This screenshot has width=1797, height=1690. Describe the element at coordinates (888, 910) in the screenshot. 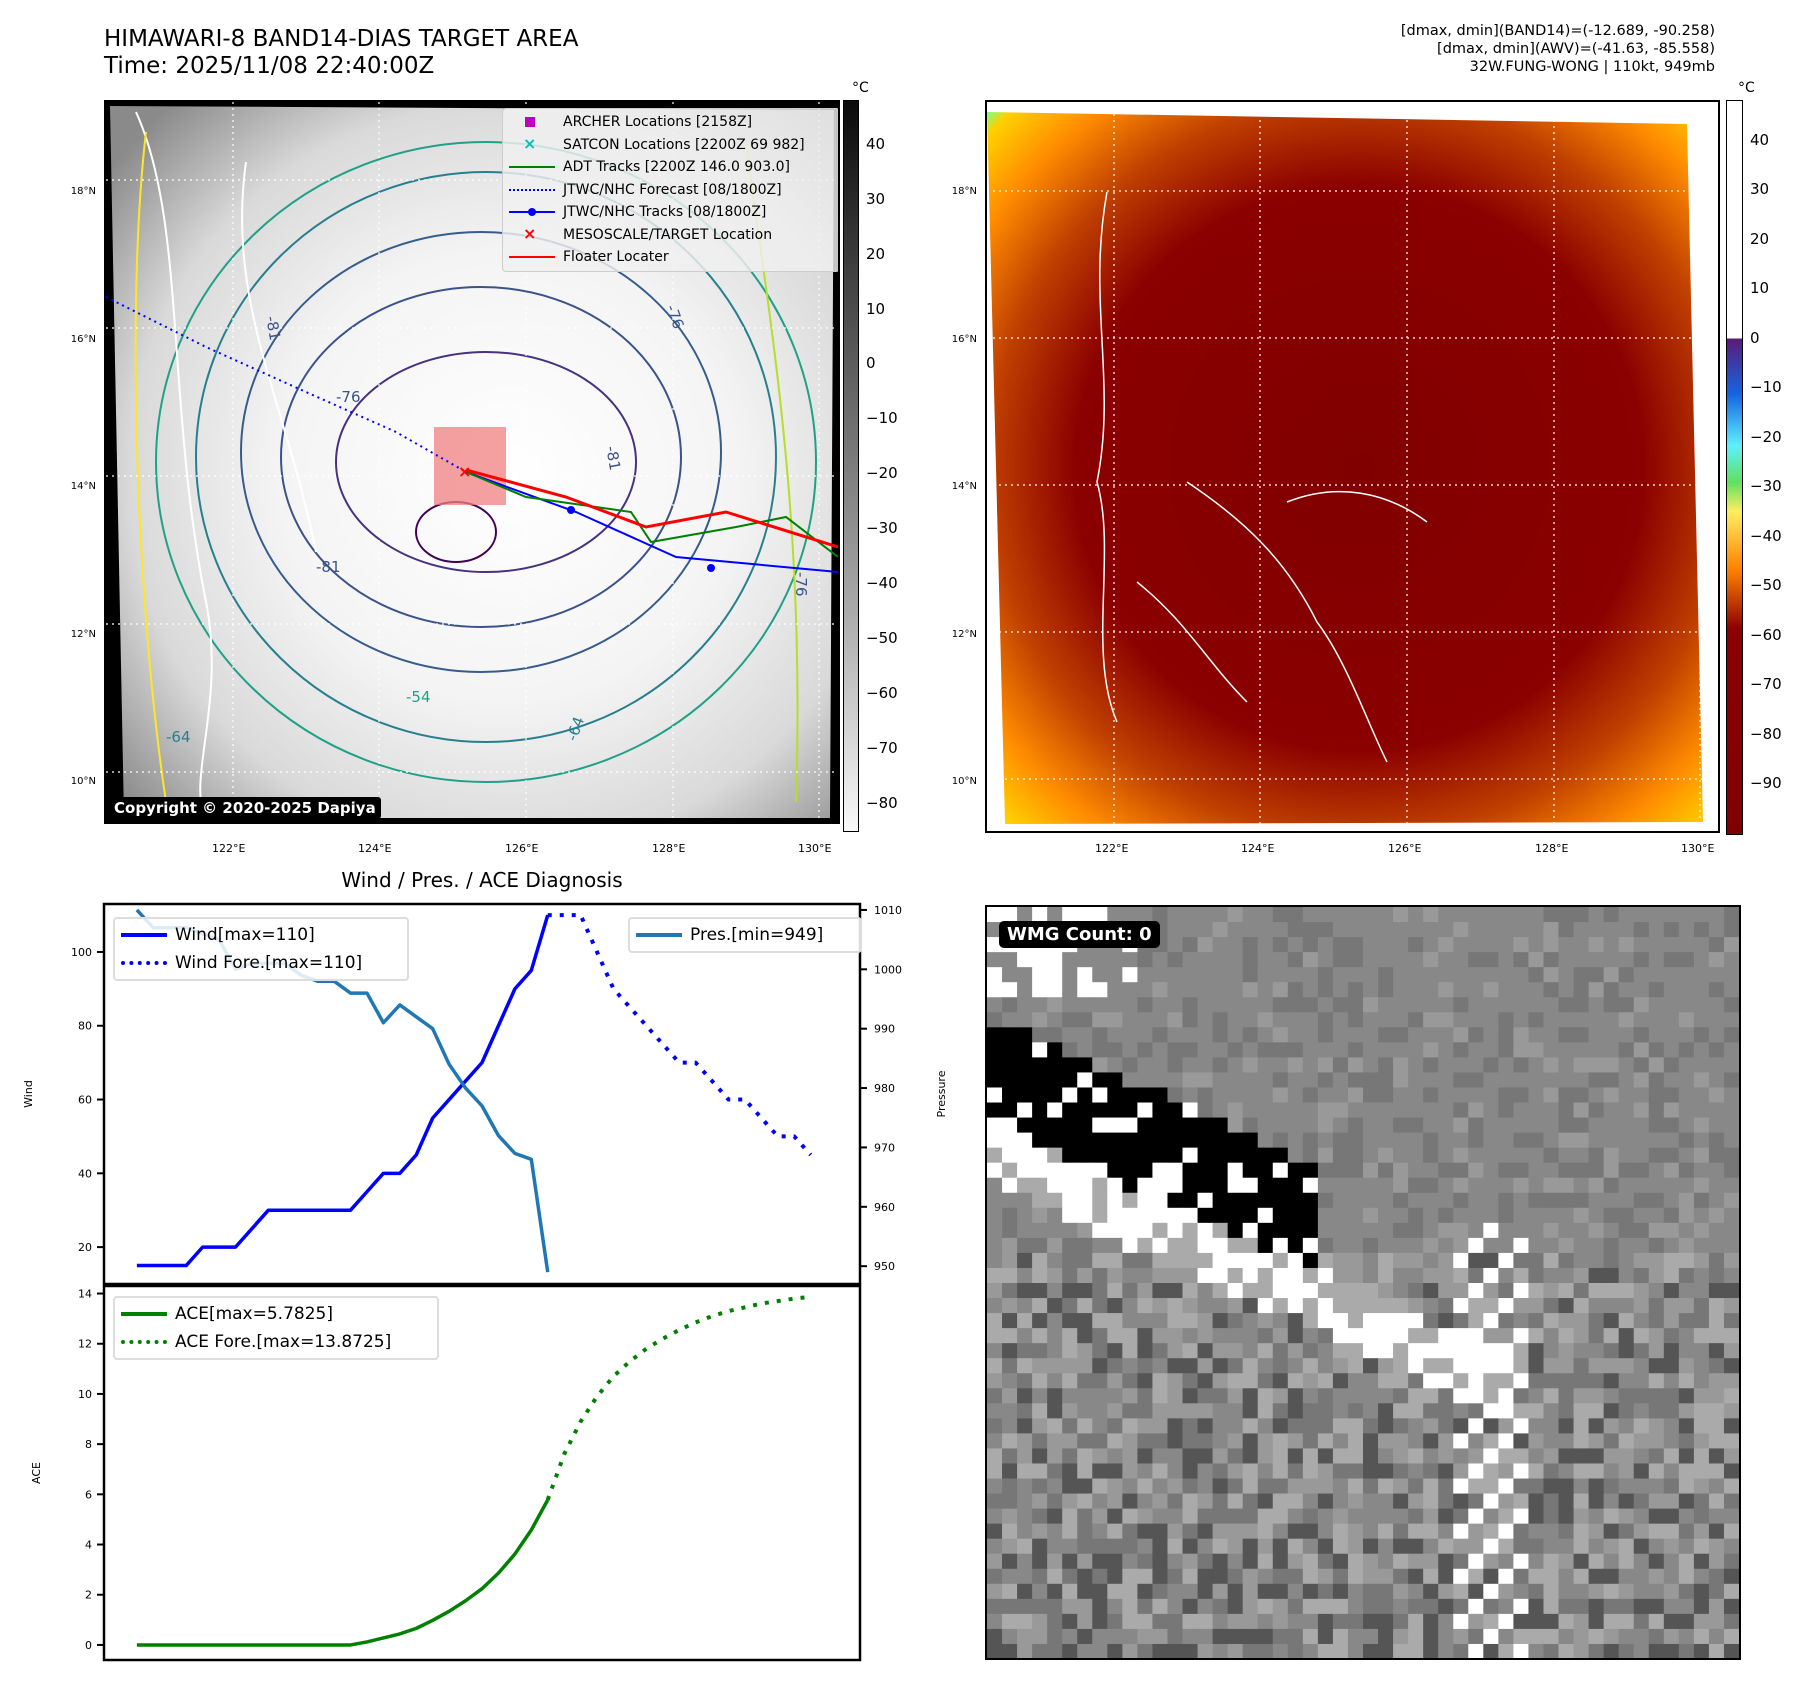

I see `y-right-tick-label: 1010` at that location.